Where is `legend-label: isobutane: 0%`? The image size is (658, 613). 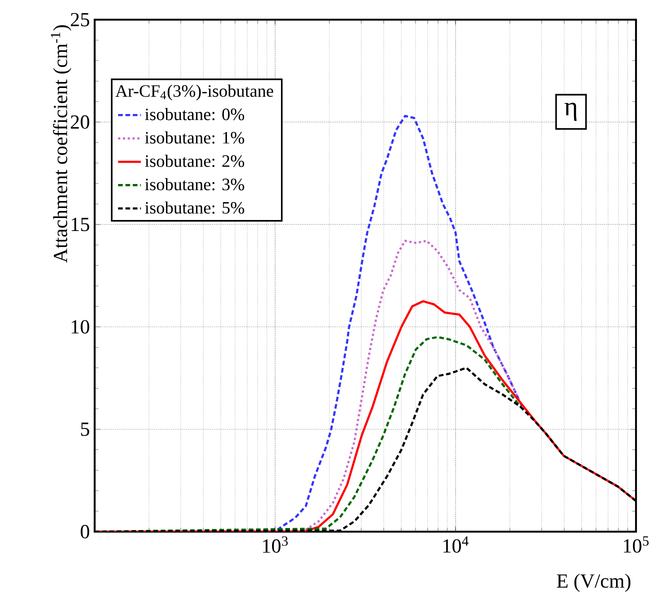 legend-label: isobutane: 0% is located at coordinates (194, 114).